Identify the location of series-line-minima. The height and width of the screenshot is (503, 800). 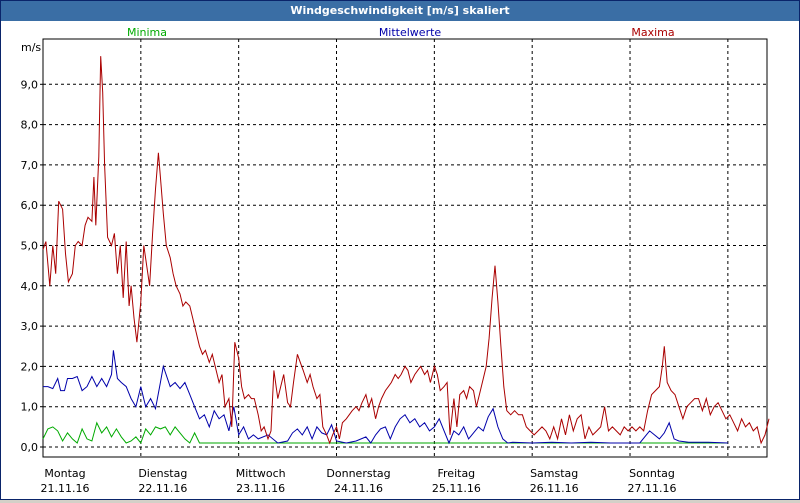
(385, 433).